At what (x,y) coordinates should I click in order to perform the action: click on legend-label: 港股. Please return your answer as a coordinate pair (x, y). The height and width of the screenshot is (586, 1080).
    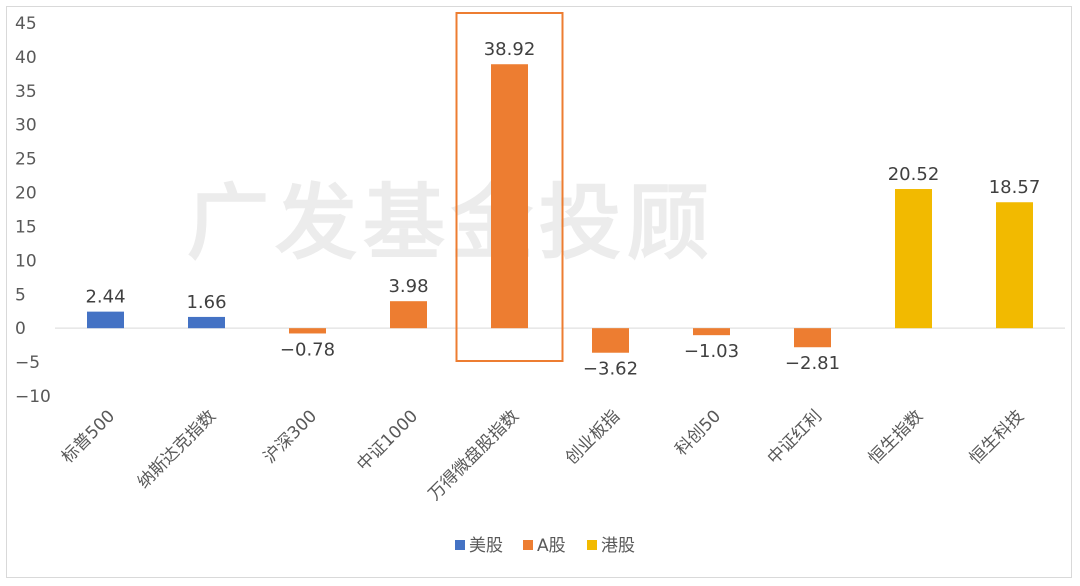
    Looking at the image, I should click on (618, 546).